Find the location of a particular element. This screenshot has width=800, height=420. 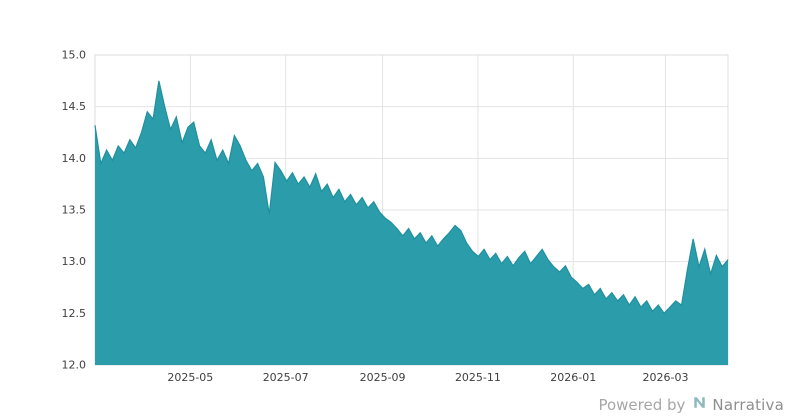

y-tick-label: 14.5 is located at coordinates (74, 106).